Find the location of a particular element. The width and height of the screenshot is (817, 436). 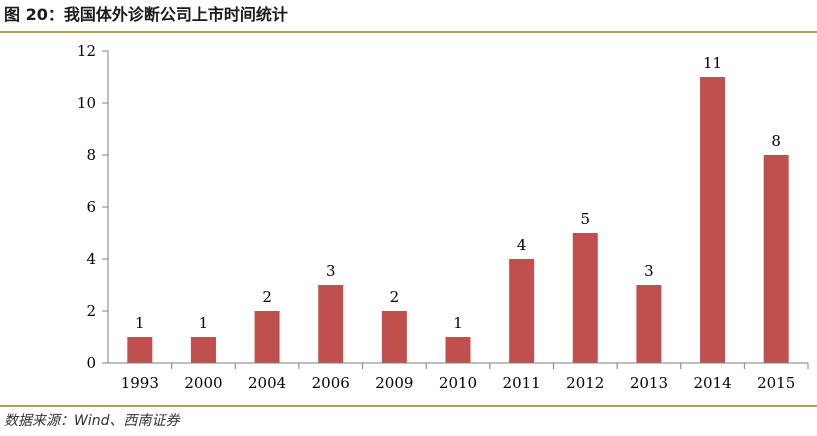

bar-2009 is located at coordinates (394, 337).